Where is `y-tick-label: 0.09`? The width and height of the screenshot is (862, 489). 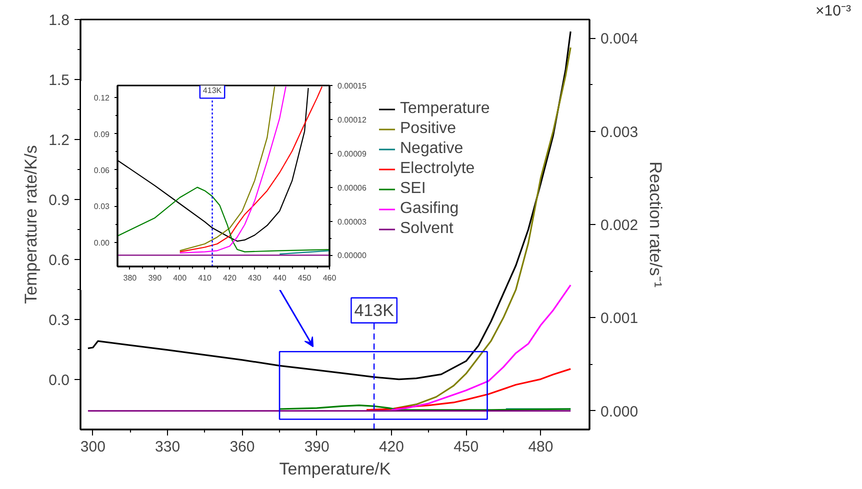
y-tick-label: 0.09 is located at coordinates (102, 134).